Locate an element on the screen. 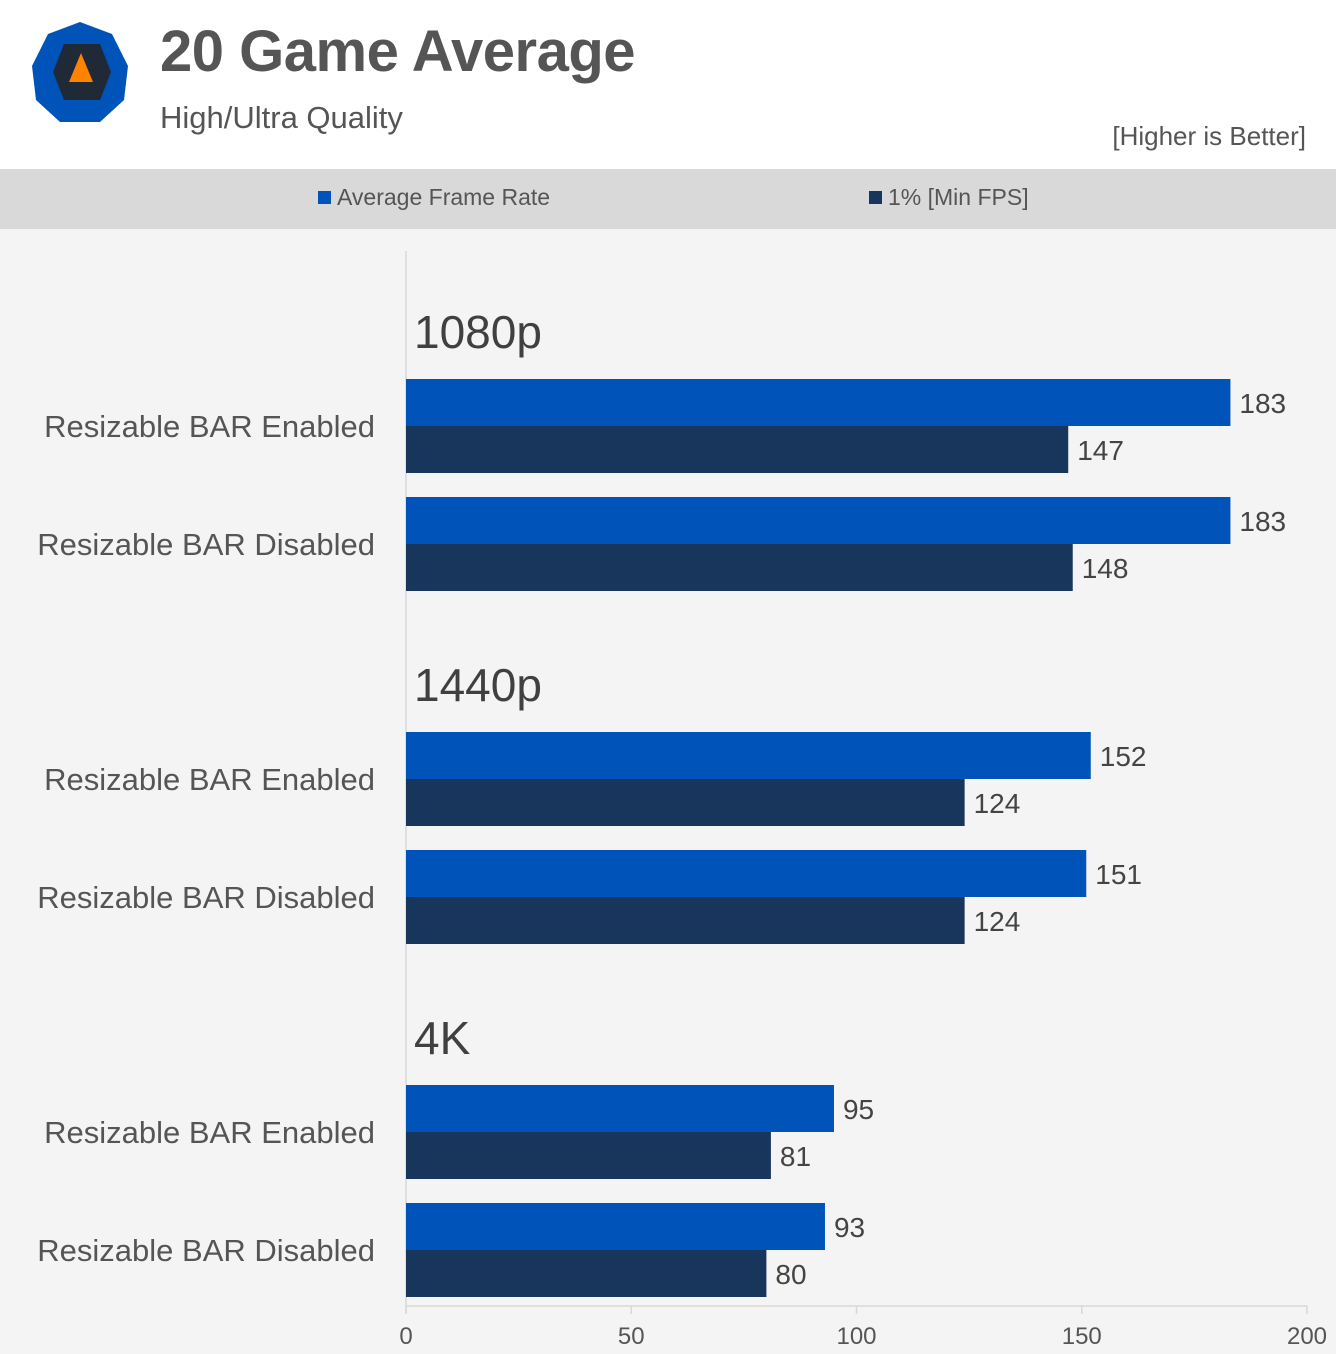 This screenshot has height=1354, width=1336. bar-value-label: 148 is located at coordinates (1105, 568).